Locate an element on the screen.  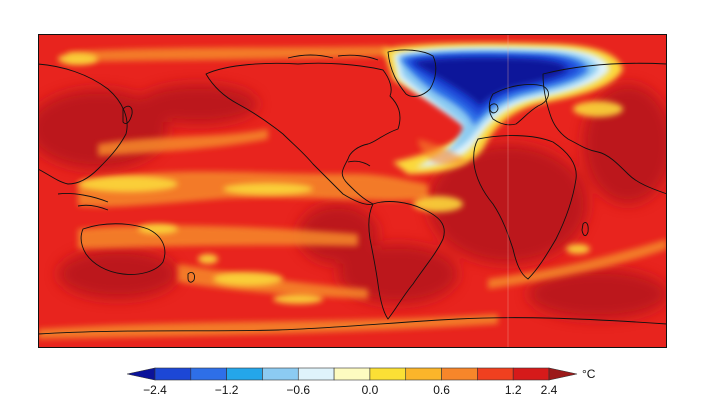
outline-asia is located at coordinates (604, 128).